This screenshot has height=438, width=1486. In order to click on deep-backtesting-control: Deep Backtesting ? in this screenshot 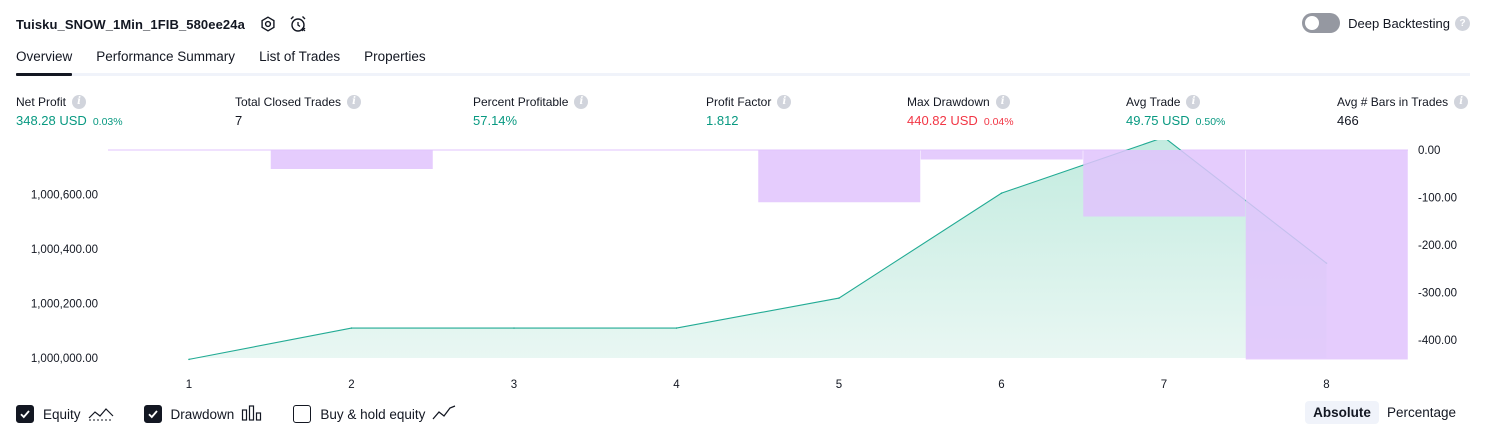, I will do `click(1386, 23)`.